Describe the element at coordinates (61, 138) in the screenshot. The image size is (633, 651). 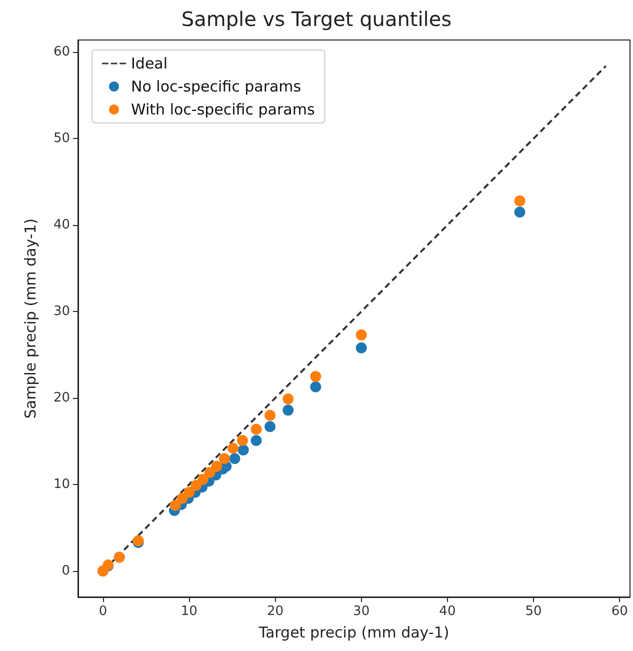
I see `y-tick-label: 50` at that location.